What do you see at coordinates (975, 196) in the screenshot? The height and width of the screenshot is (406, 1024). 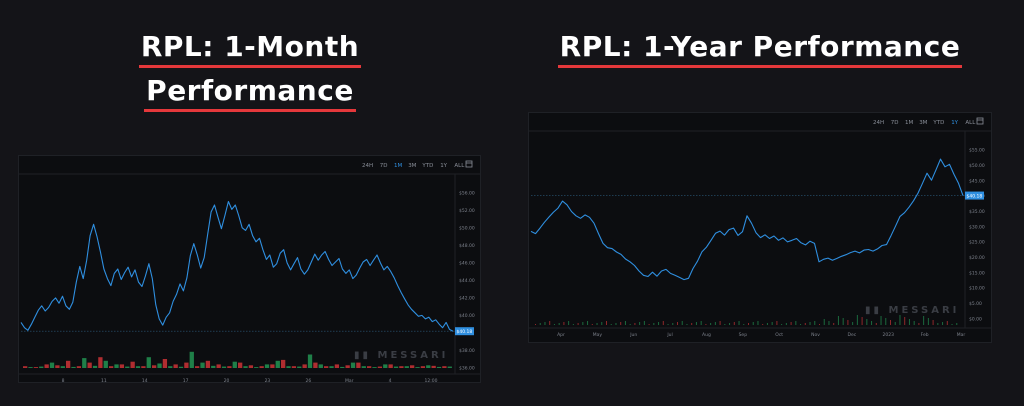 I see `current-price-label: $40.18` at bounding box center [975, 196].